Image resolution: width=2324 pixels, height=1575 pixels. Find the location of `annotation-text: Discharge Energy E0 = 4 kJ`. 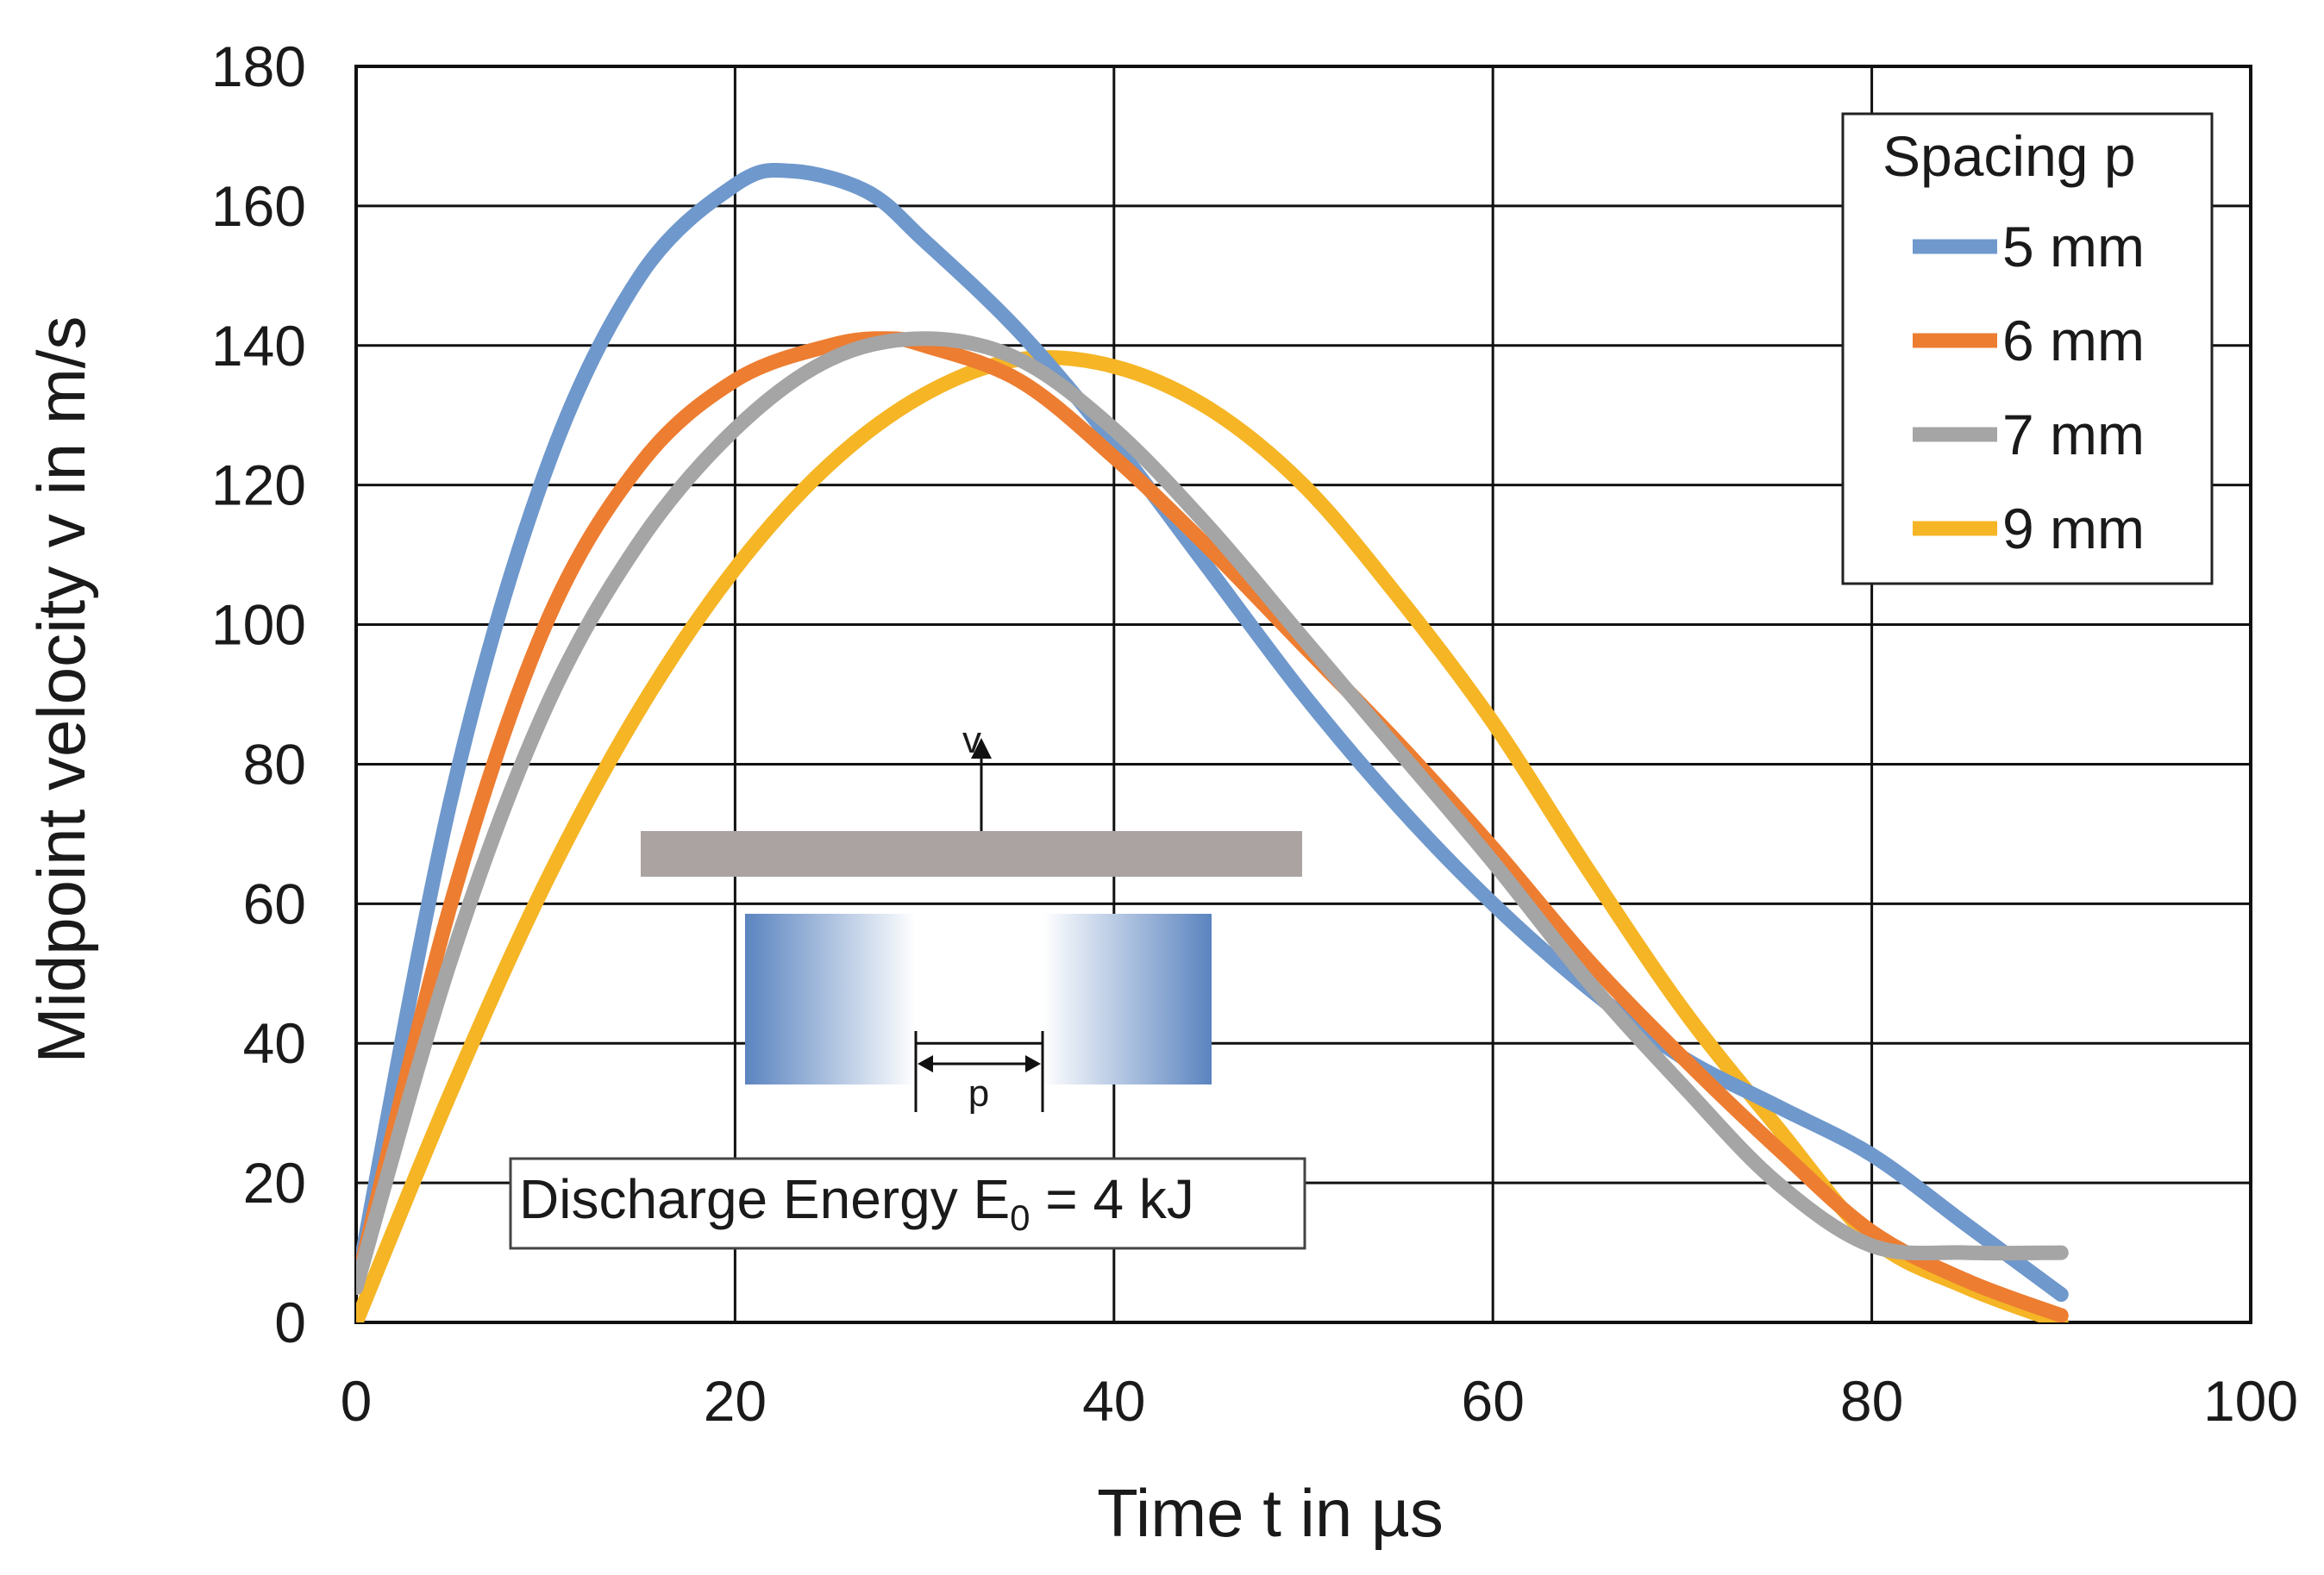

annotation-text: Discharge Energy E0 = 4 kJ is located at coordinates (856, 1203).